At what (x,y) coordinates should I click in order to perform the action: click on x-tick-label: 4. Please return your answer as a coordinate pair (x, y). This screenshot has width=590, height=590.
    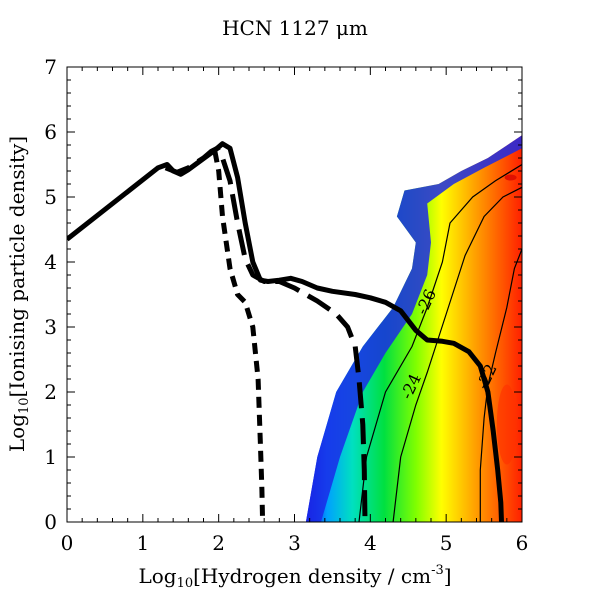
    Looking at the image, I should click on (370, 543).